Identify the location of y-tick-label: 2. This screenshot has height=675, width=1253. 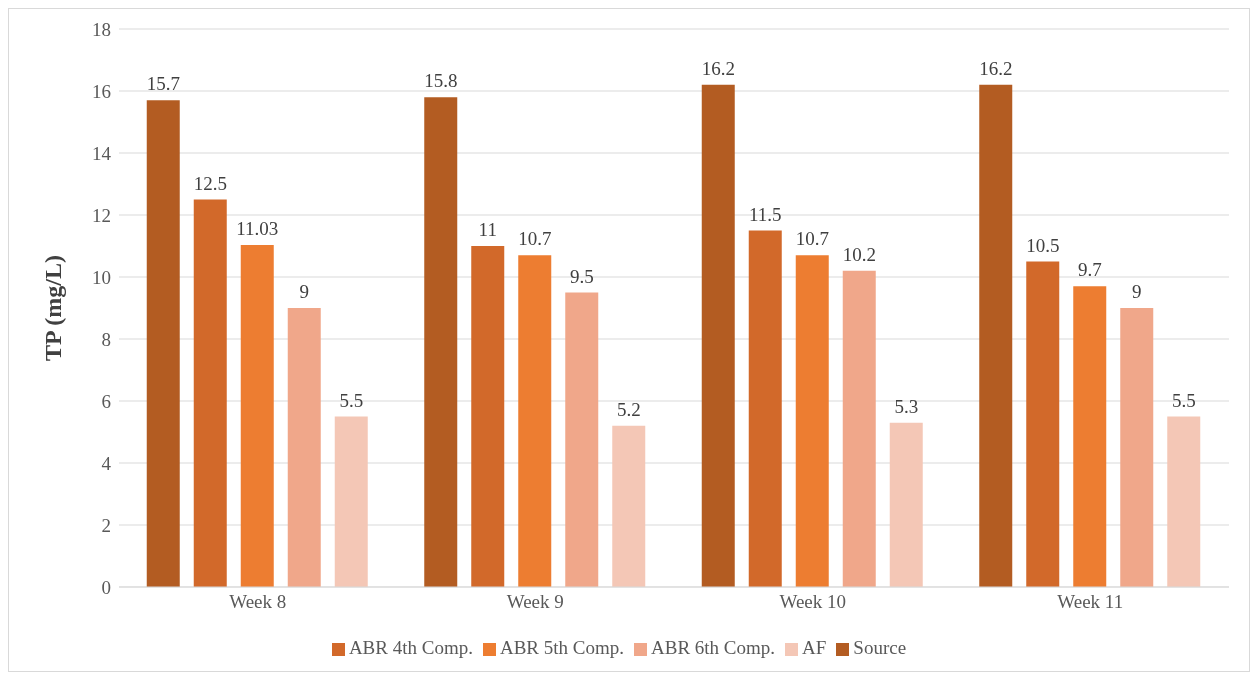
(106, 525).